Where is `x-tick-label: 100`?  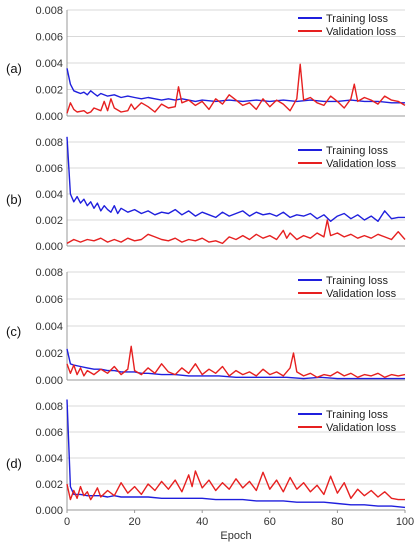
x-tick-label: 100 is located at coordinates (405, 522).